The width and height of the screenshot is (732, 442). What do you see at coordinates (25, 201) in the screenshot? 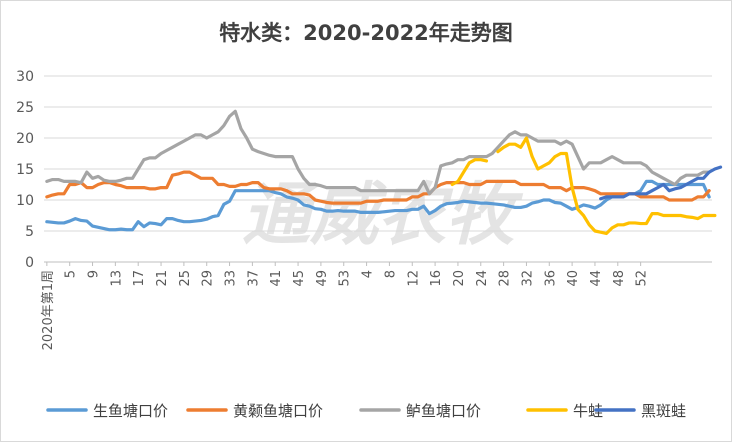
I see `y-tick-label: 10` at bounding box center [25, 201].